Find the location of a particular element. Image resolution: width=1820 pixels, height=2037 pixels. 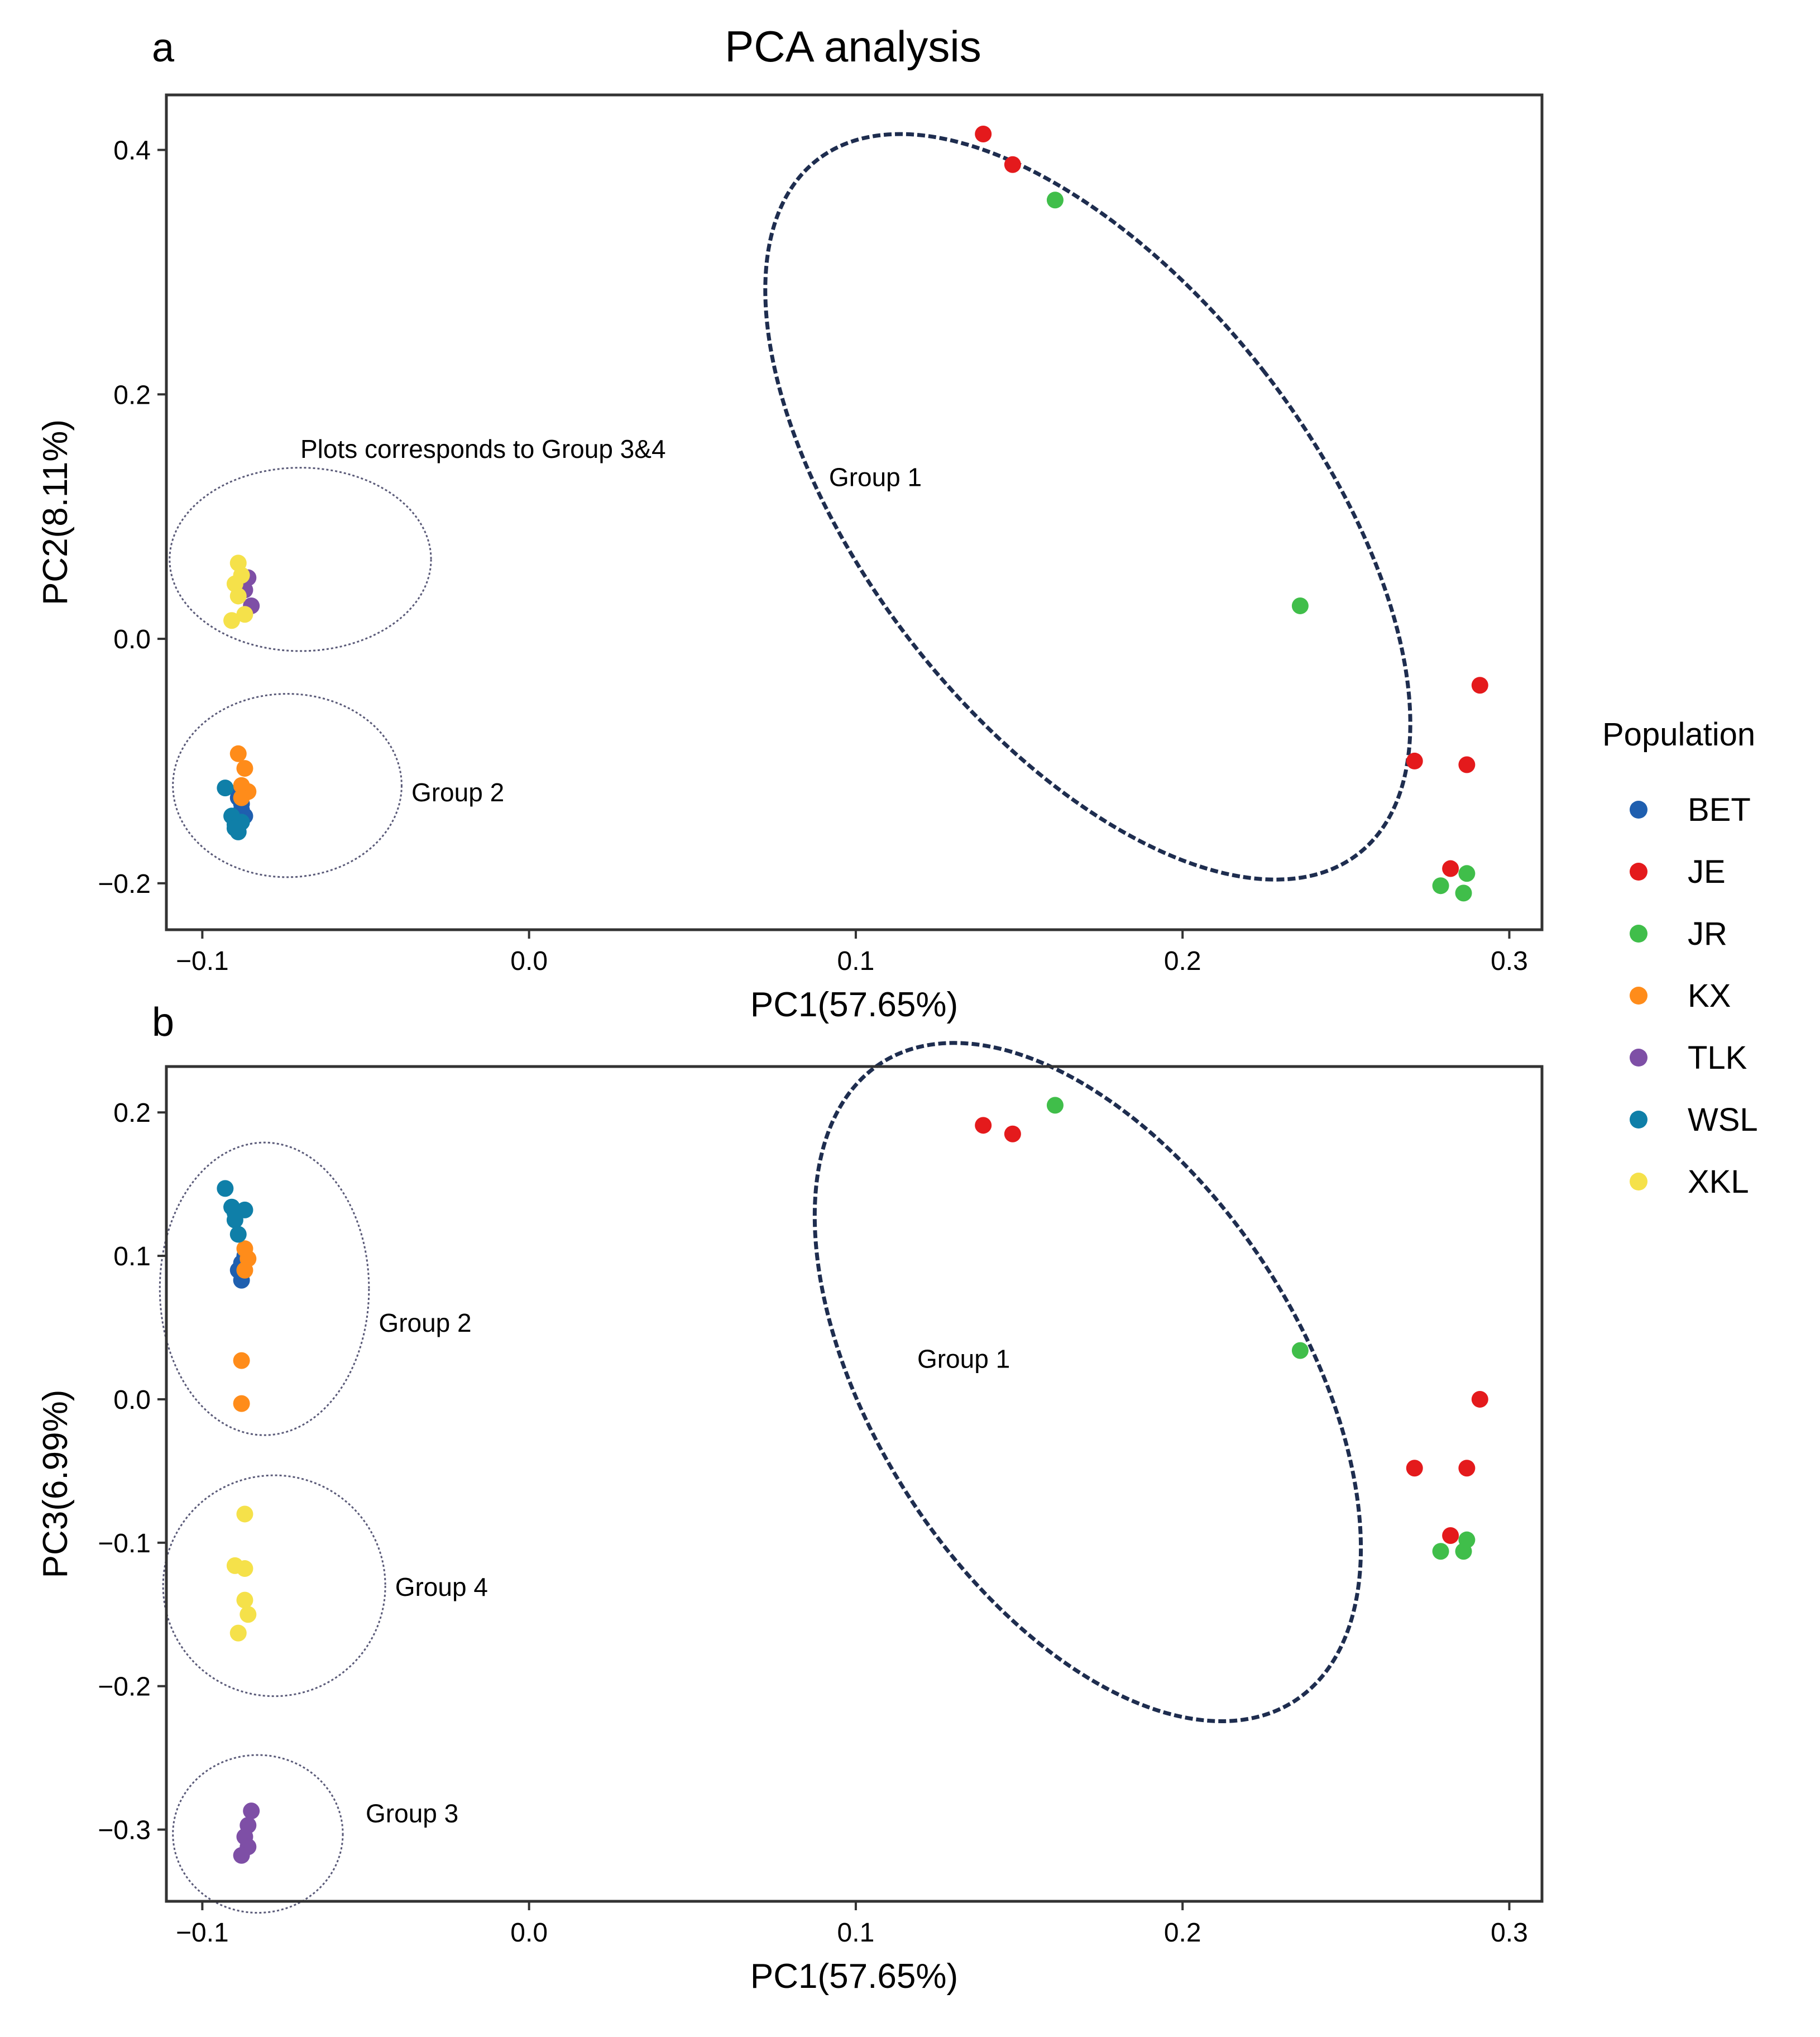

figure-title: PCA analysis is located at coordinates (853, 46).